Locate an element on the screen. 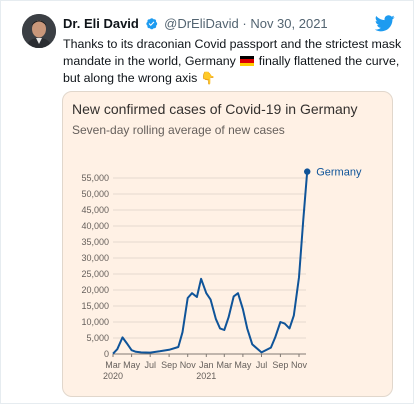 The width and height of the screenshot is (414, 404). y-tick-label: 55,000 is located at coordinates (95, 178).